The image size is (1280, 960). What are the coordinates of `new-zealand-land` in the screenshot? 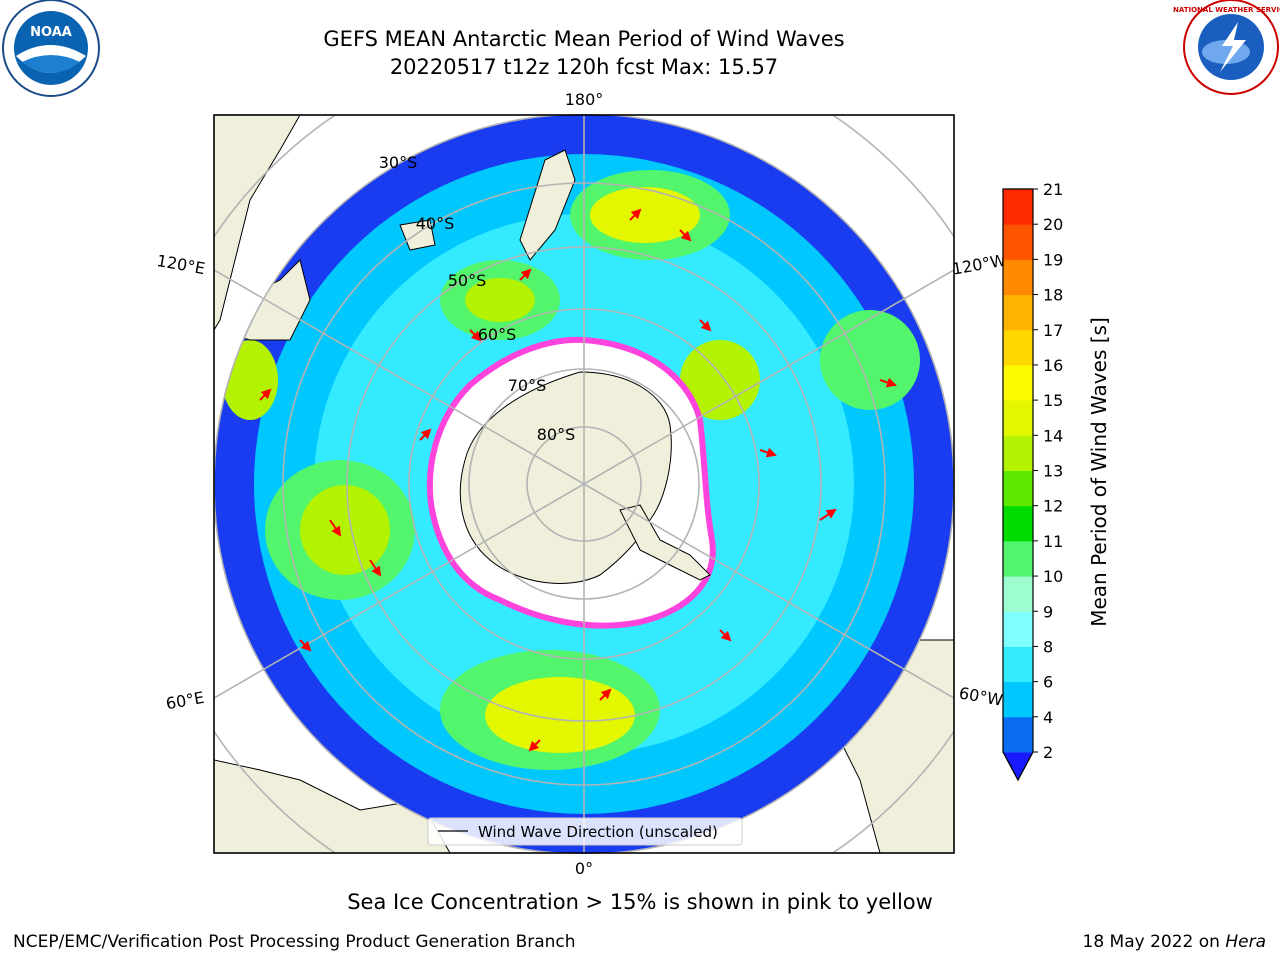 It's located at (547, 205).